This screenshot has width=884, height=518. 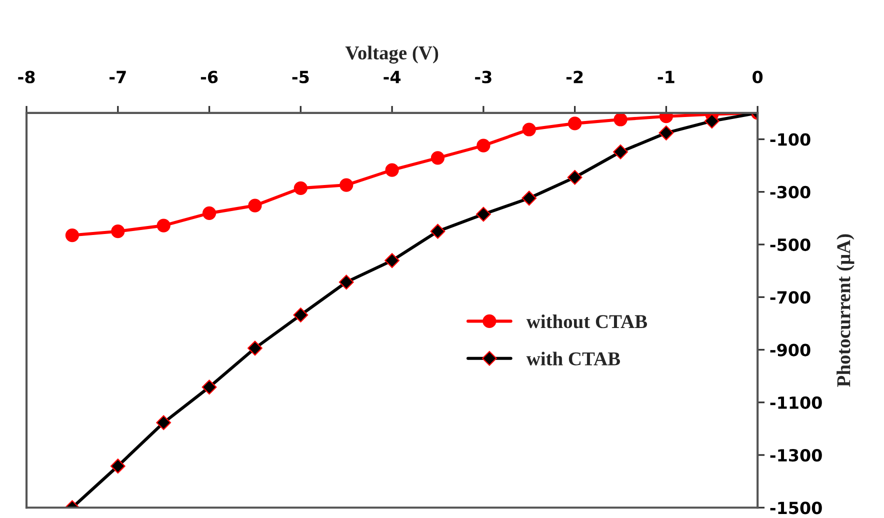 I want to click on y-tick-label: -500, so click(x=790, y=245).